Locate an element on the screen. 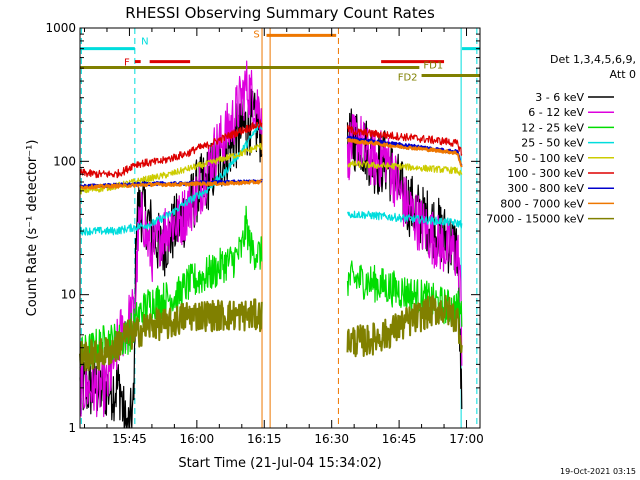 Image resolution: width=640 pixels, height=480 pixels. x-axis-label: Start Time (21-Jul-04 15:34:02) is located at coordinates (279, 463).